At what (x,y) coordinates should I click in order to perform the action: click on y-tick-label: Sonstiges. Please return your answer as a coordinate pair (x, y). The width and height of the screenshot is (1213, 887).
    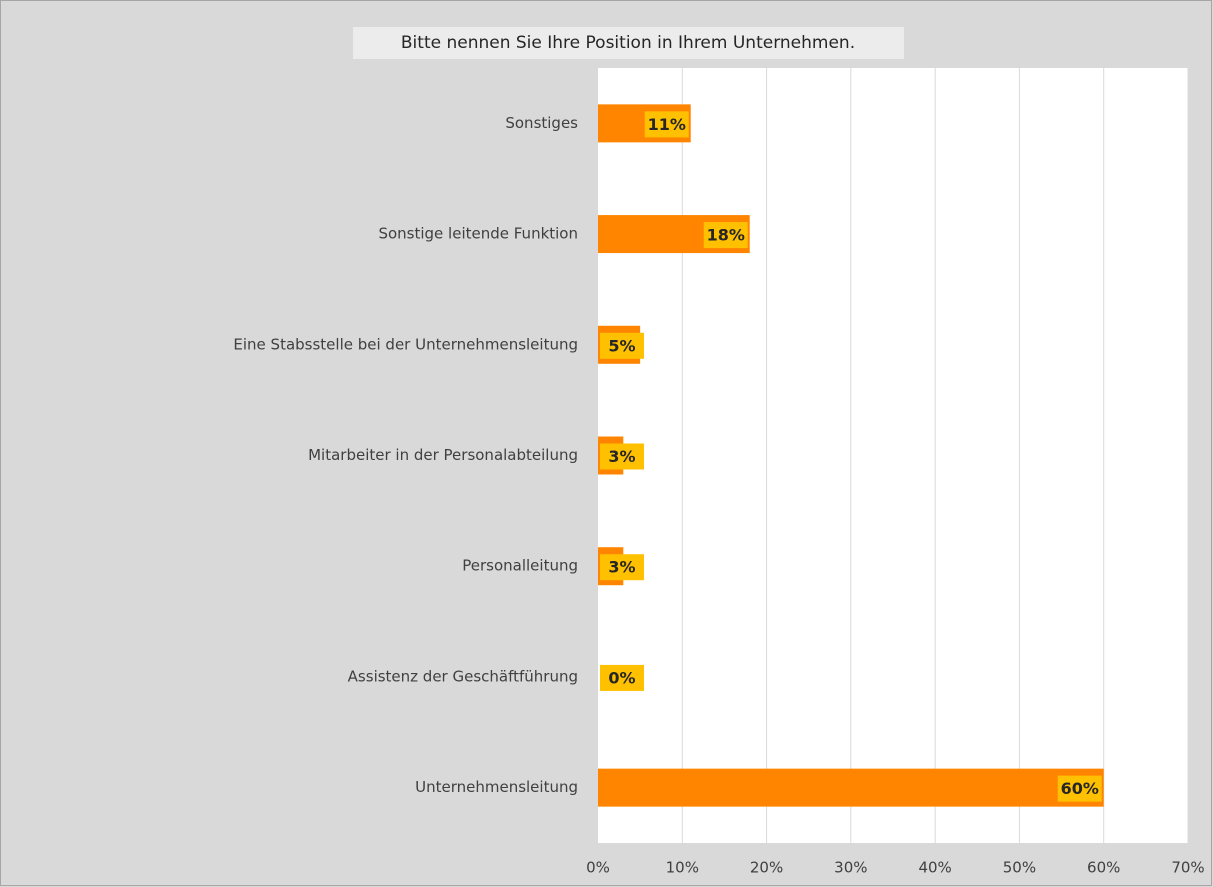
    Looking at the image, I should click on (541, 123).